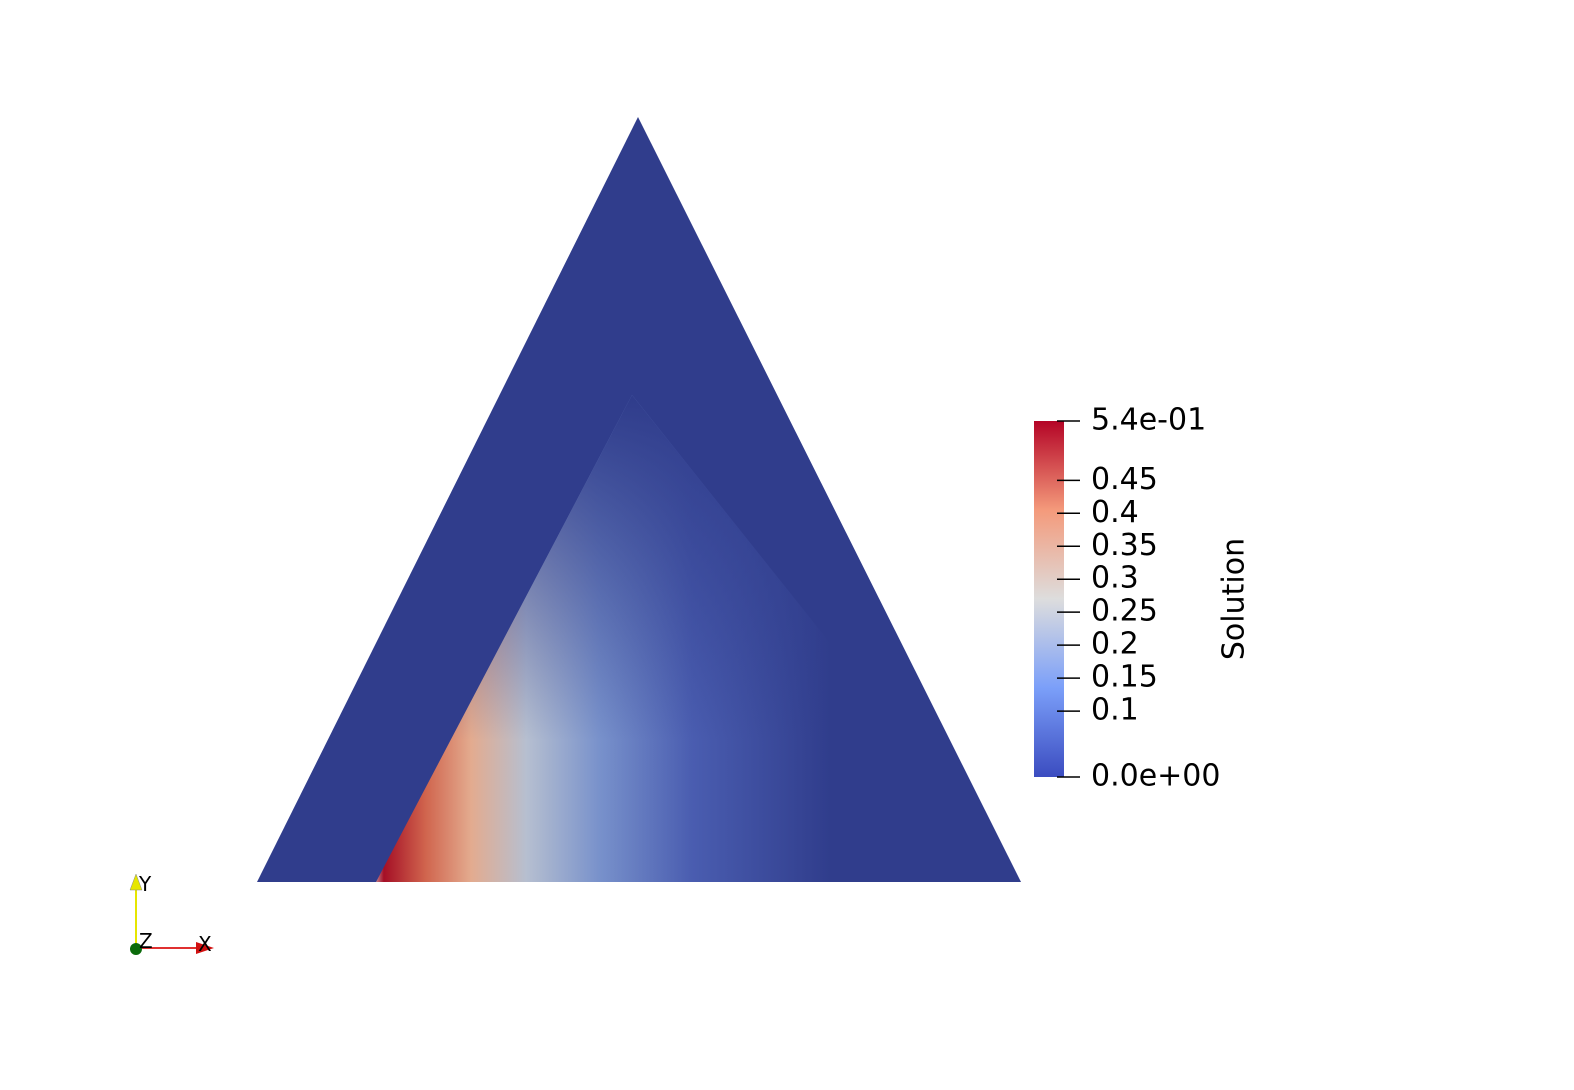  I want to click on x-label: X, so click(205, 944).